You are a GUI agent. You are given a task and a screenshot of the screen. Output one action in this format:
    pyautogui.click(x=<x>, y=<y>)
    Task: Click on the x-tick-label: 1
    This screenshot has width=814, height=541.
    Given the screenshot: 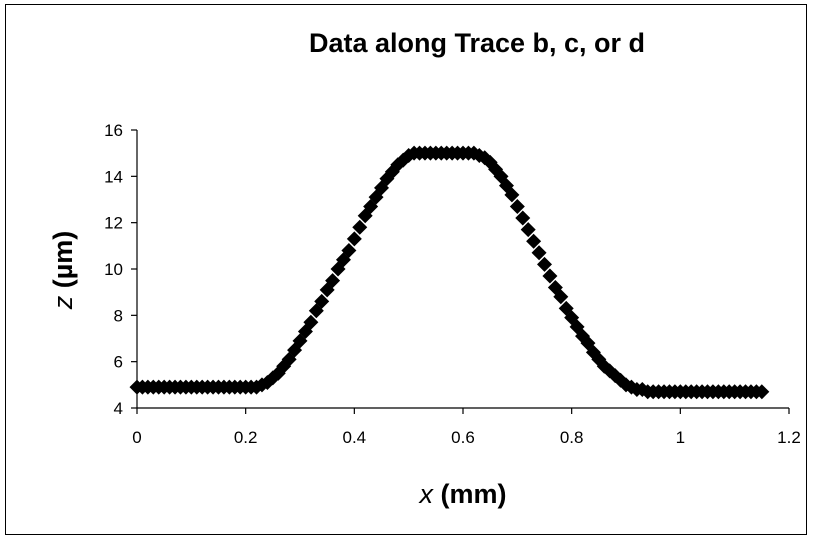 What is the action you would take?
    pyautogui.click(x=680, y=437)
    